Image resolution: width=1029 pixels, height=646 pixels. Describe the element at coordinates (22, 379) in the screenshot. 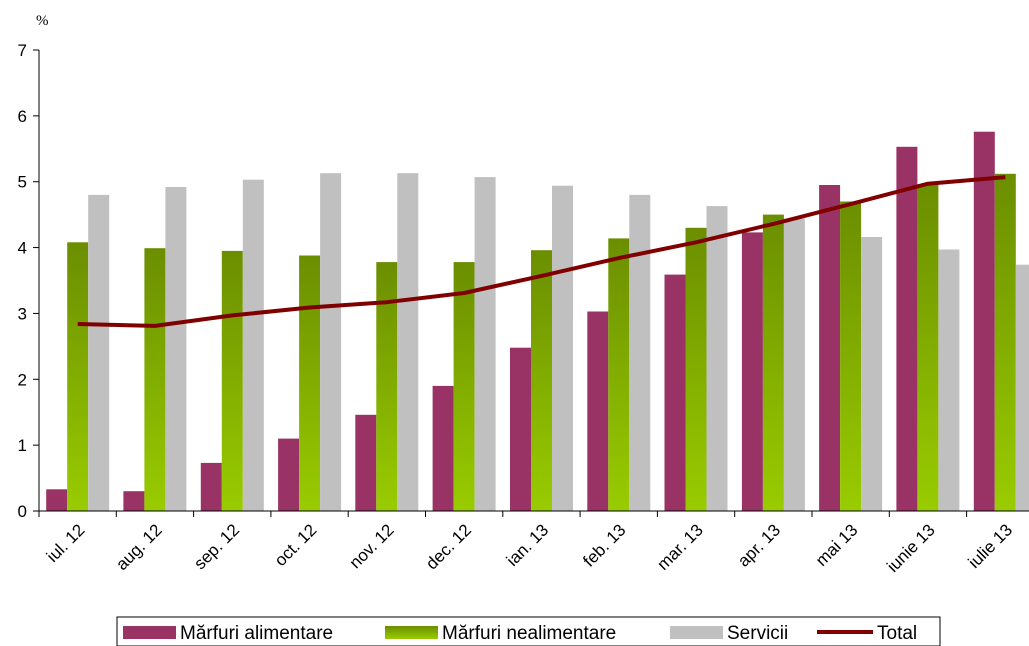

I see `y-tick-label: 2` at that location.